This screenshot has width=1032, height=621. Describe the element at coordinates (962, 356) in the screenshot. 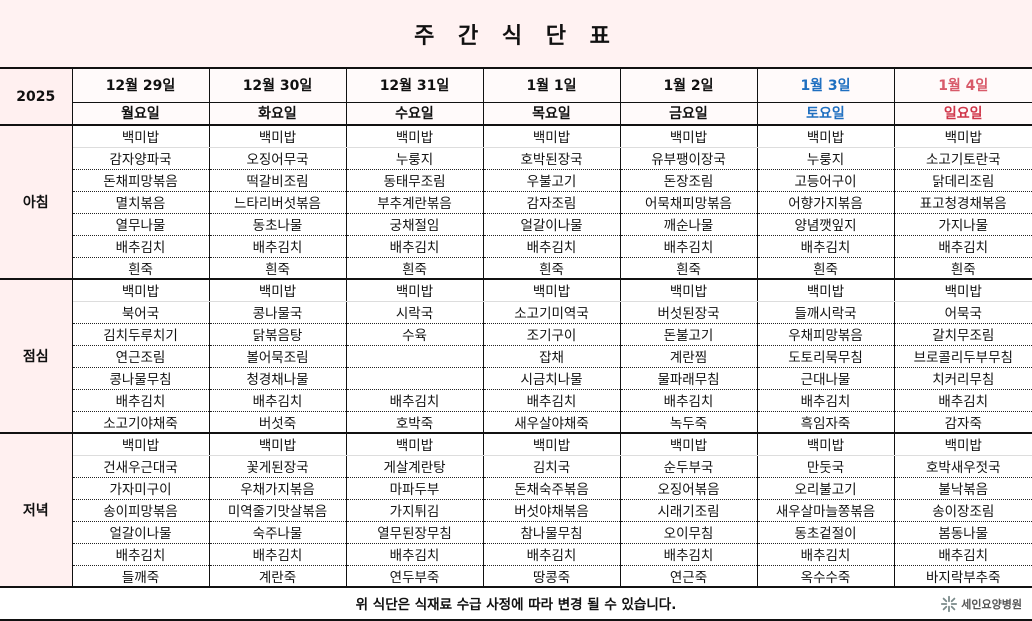

I see `menu-item: 브로콜리두부무침` at that location.